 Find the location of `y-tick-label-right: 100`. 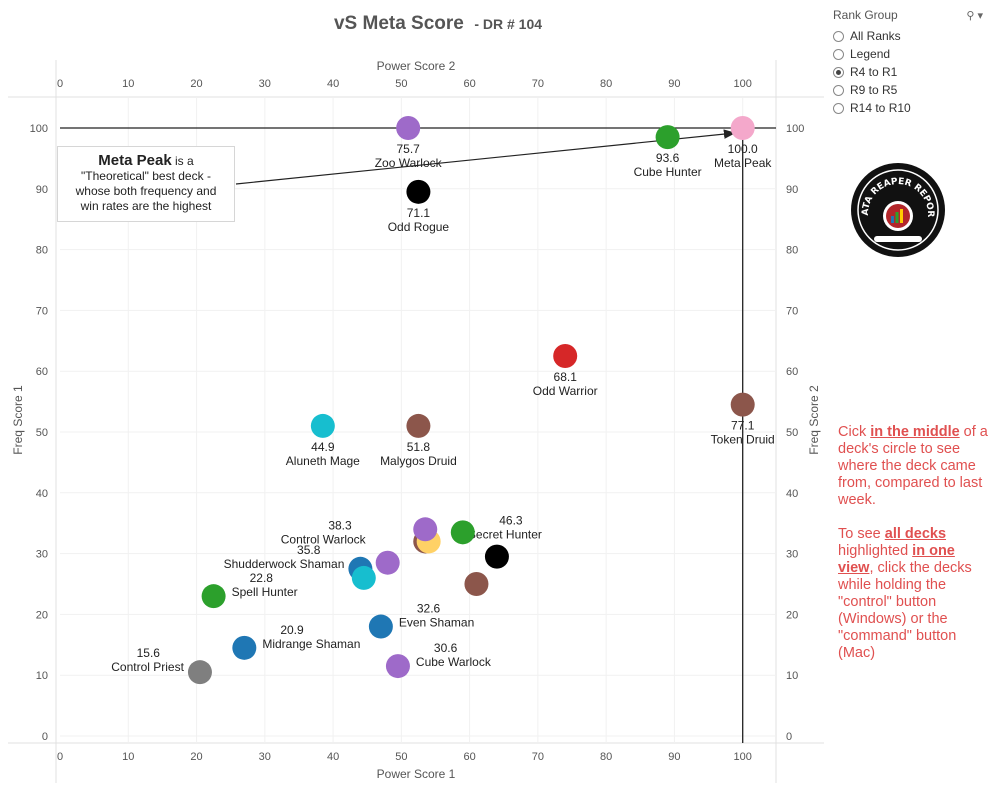

y-tick-label-right: 100 is located at coordinates (795, 129).